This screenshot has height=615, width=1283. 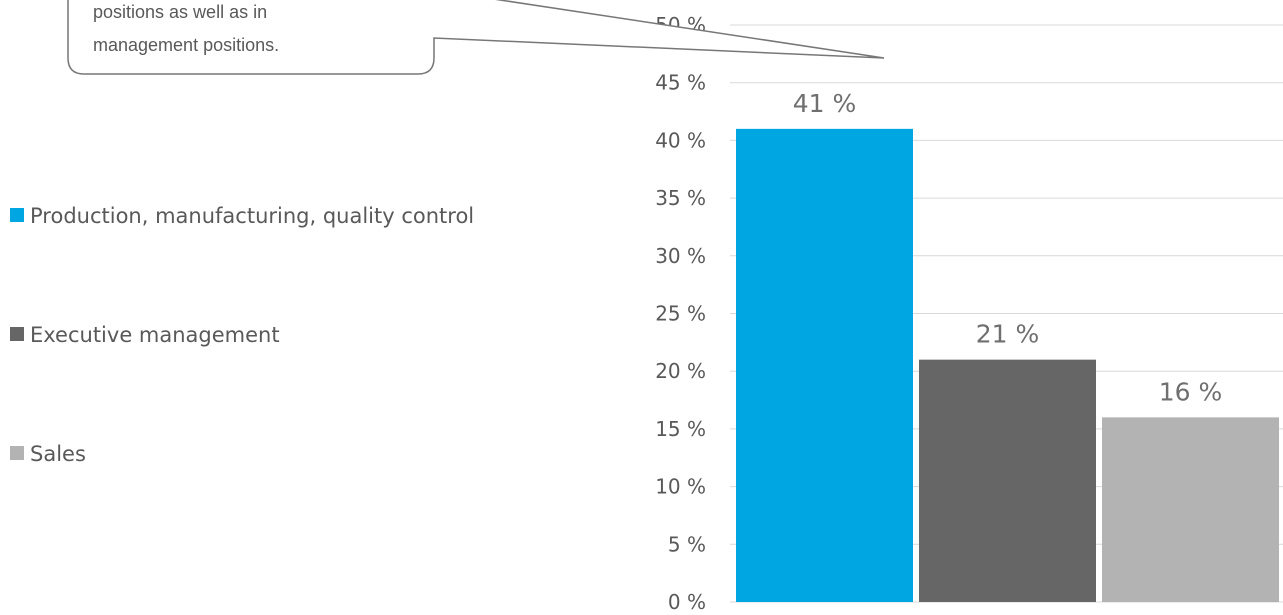 What do you see at coordinates (680, 429) in the screenshot?
I see `y-tick-label: 15 %` at bounding box center [680, 429].